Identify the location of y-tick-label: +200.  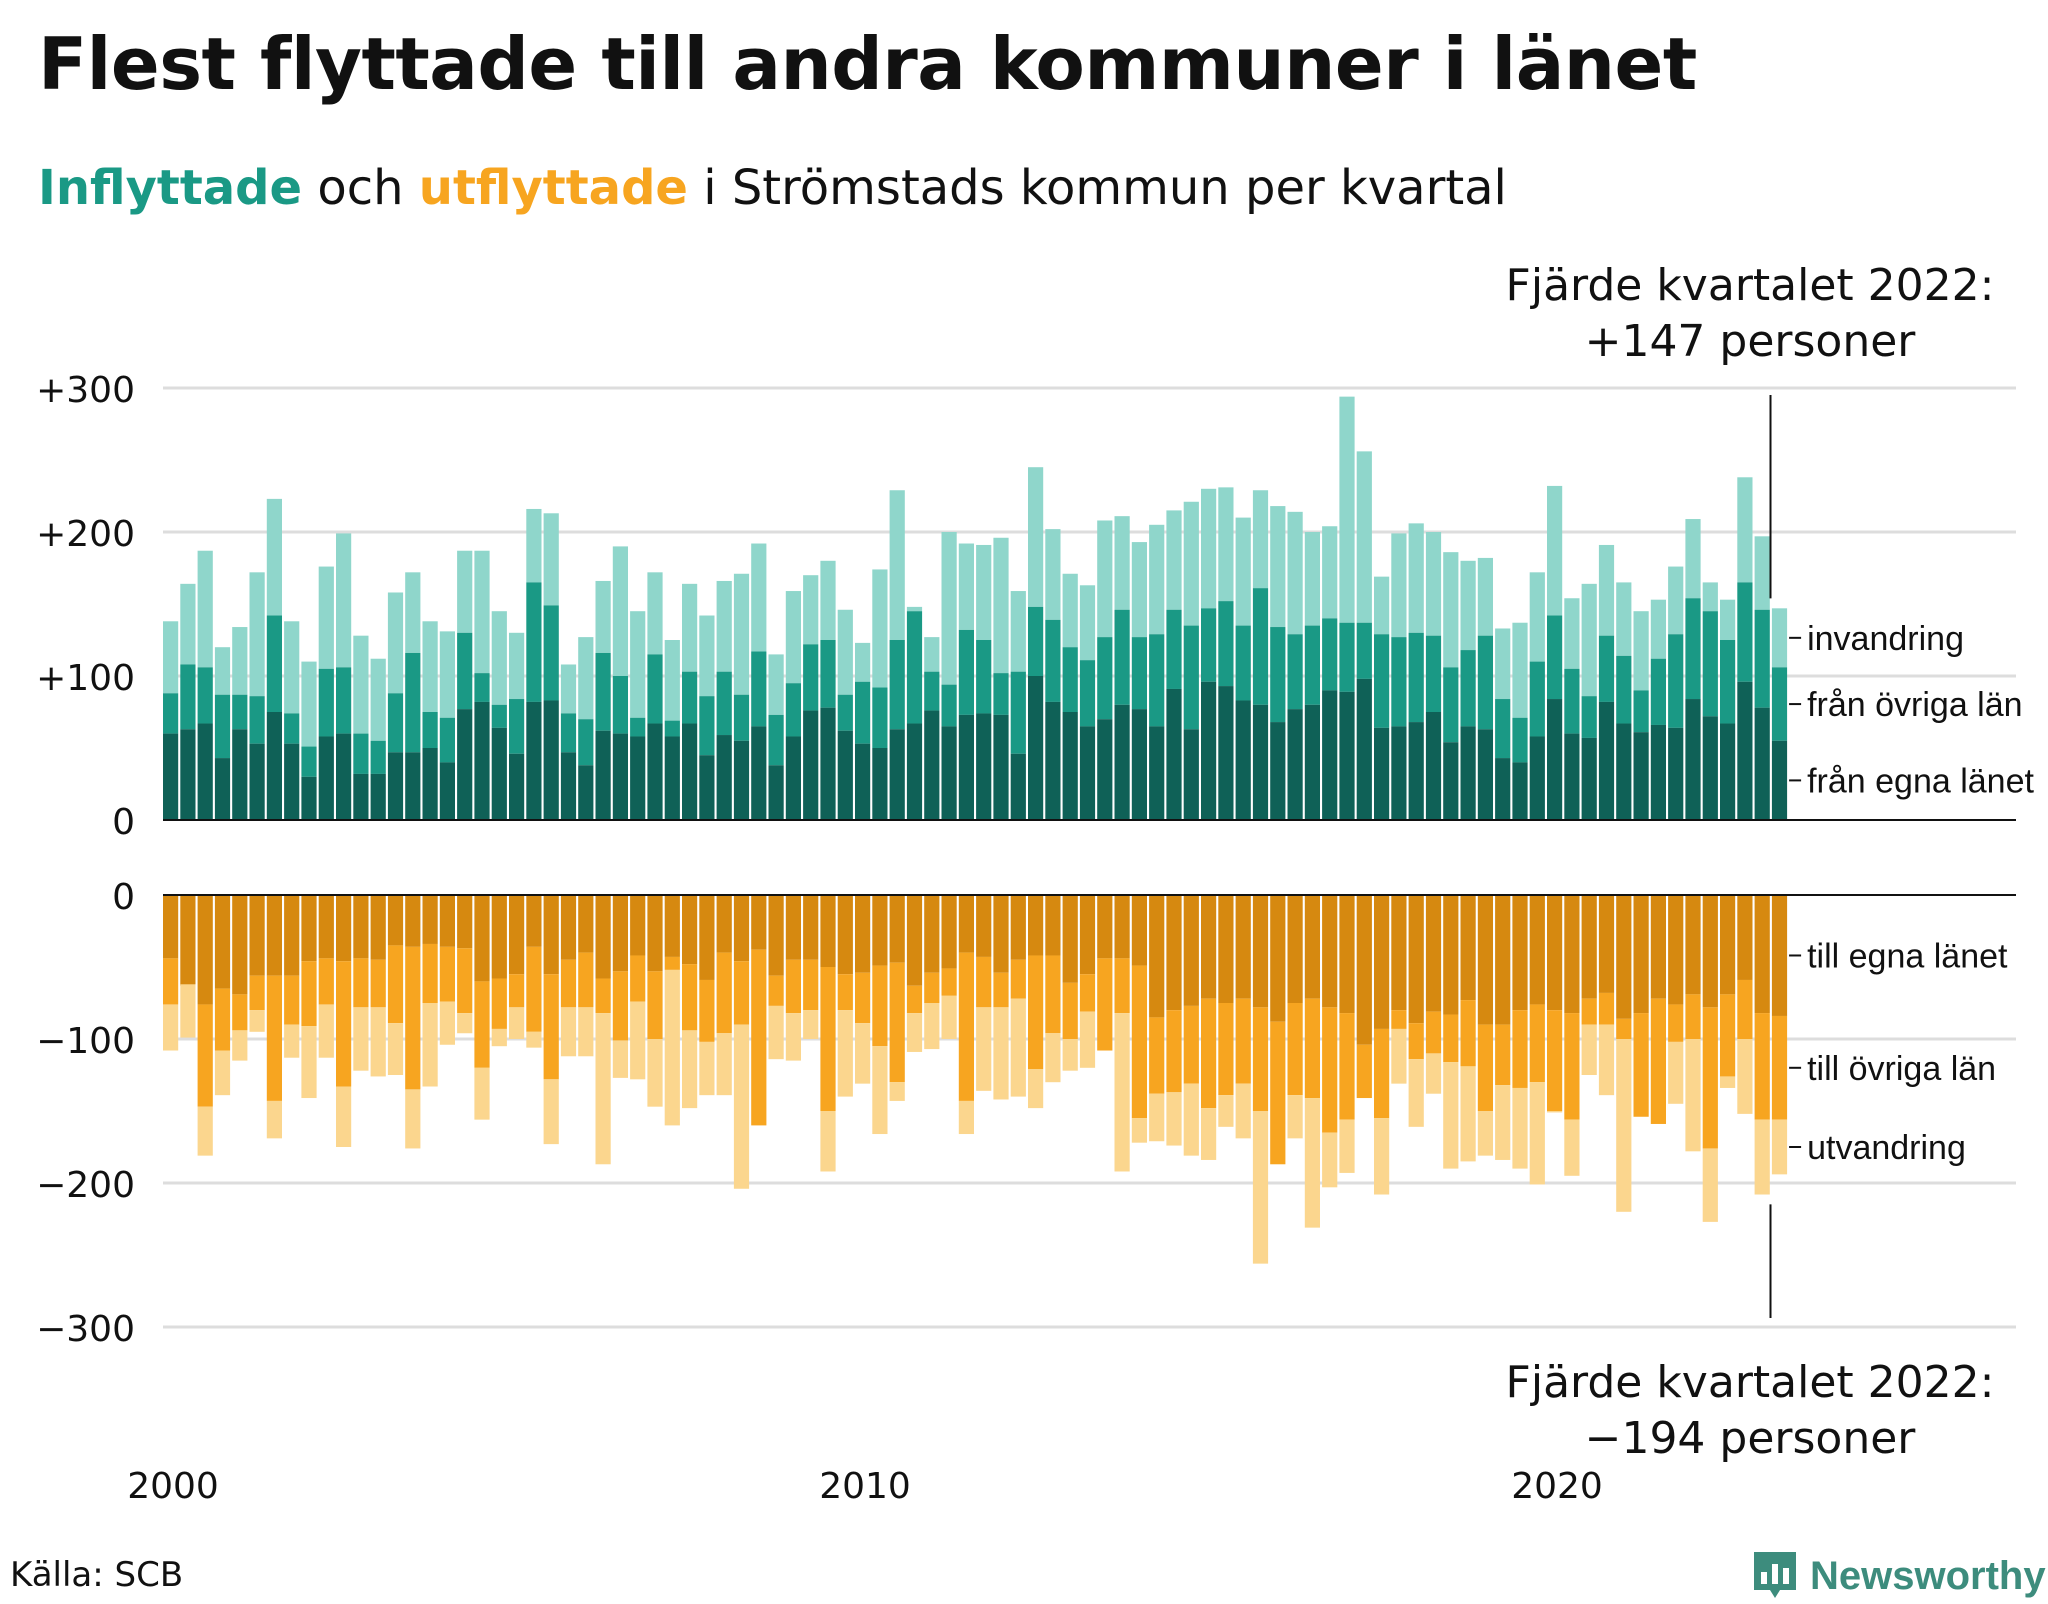
(85, 534).